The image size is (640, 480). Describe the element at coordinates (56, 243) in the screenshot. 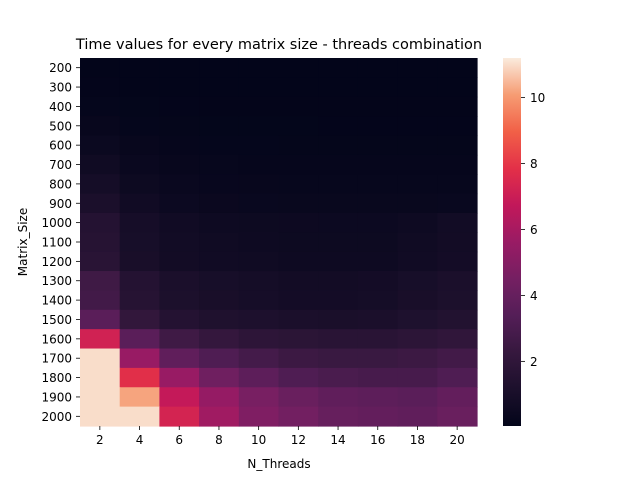

I see `y-tick-label: 1100` at that location.